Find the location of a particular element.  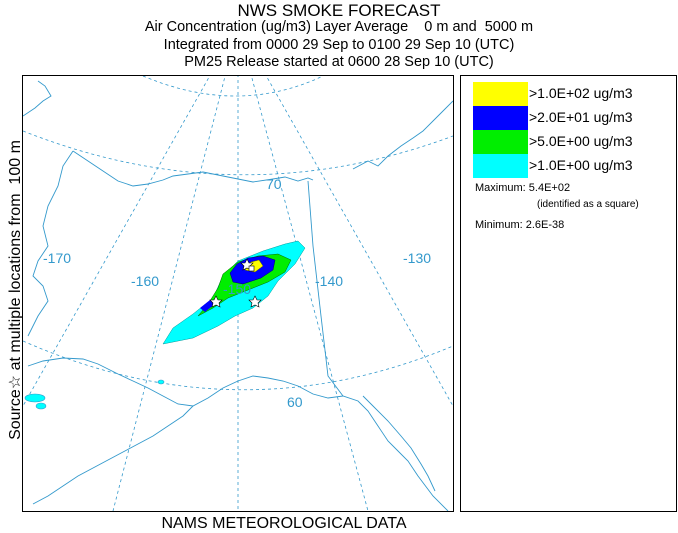

met-data-label: NAMS METEOROLOGICAL DATA is located at coordinates (284, 523).